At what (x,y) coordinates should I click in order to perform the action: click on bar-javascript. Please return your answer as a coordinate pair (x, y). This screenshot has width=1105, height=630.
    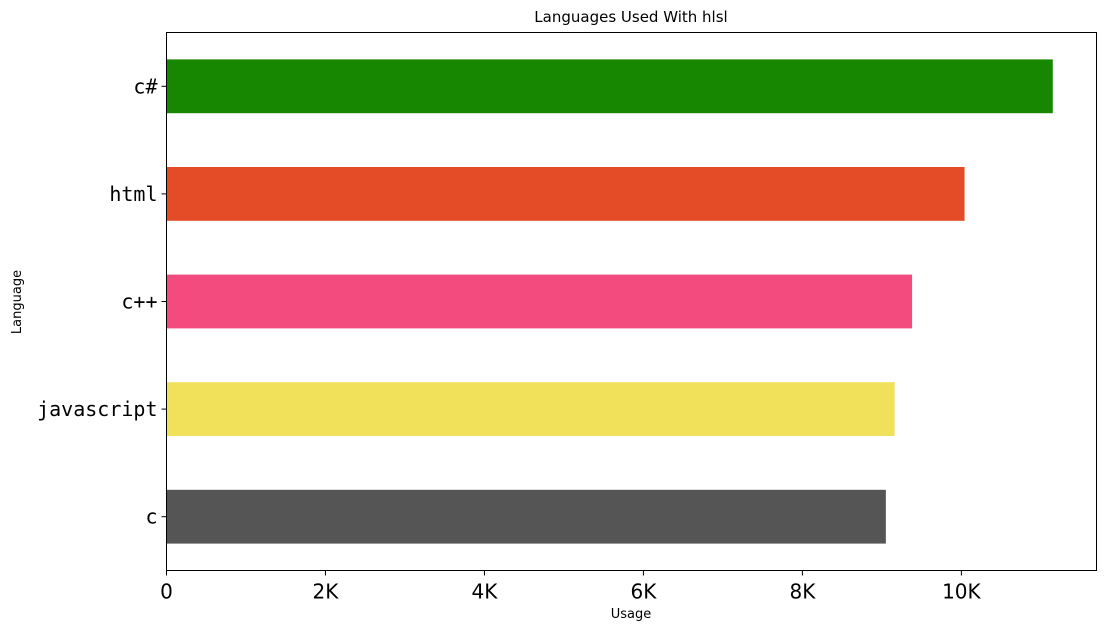
    Looking at the image, I should click on (530, 409).